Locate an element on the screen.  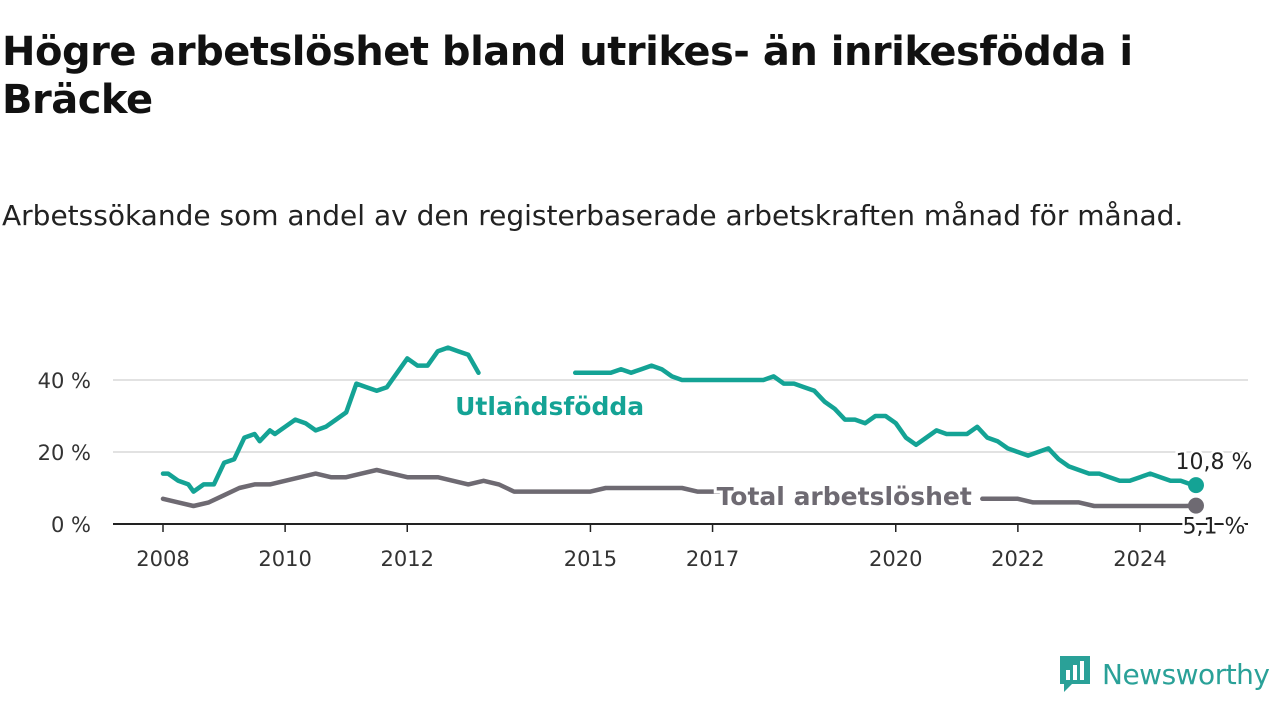
x-tick-label: 2008 is located at coordinates (162, 559).